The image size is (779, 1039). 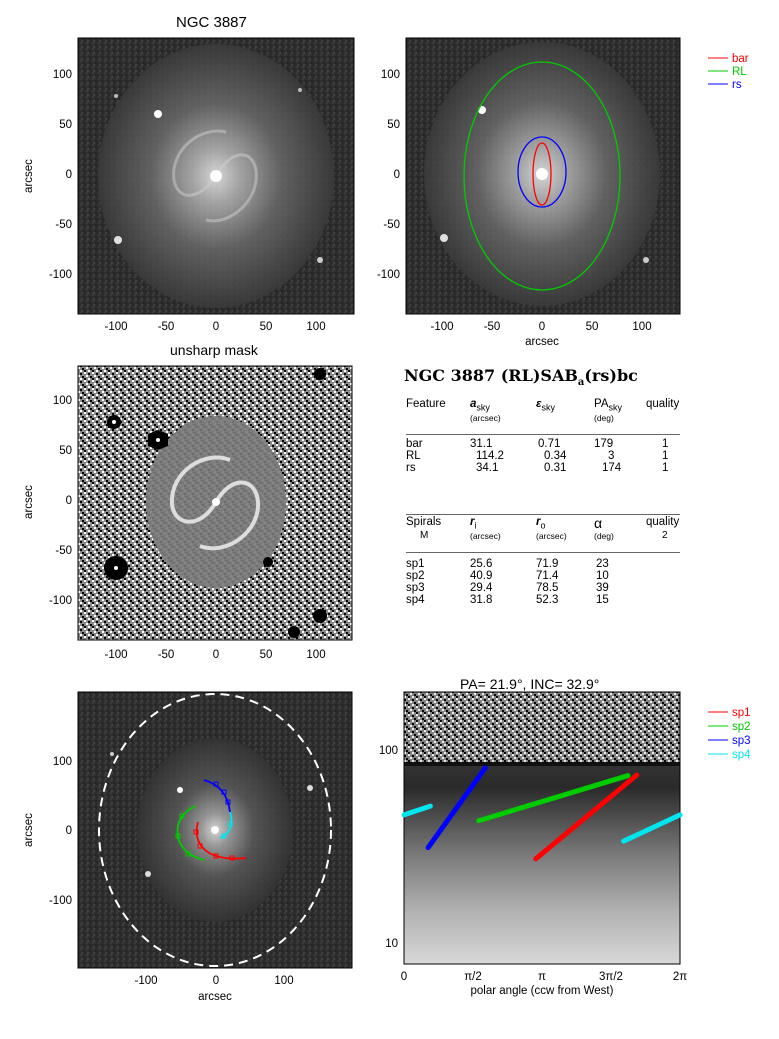 What do you see at coordinates (415, 564) in the screenshot?
I see `row-sp1-name: sp1` at bounding box center [415, 564].